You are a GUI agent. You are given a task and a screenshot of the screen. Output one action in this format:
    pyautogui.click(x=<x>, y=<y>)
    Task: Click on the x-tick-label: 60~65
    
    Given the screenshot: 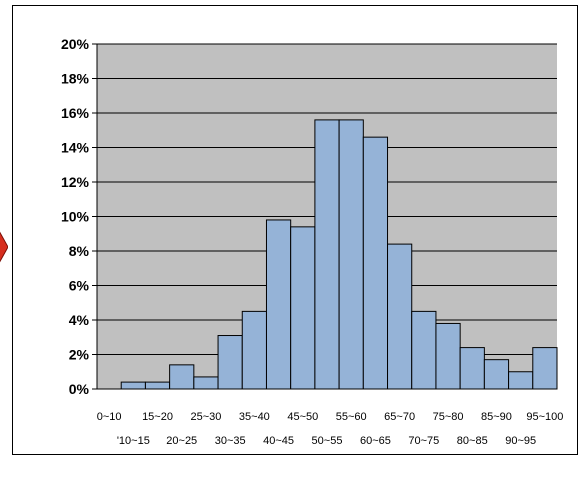 What is the action you would take?
    pyautogui.click(x=375, y=441)
    